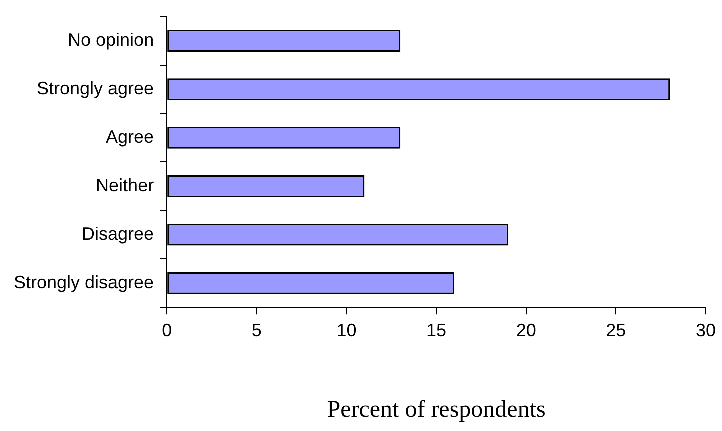  Describe the element at coordinates (167, 330) in the screenshot. I see `x-tick-label: 0` at that location.